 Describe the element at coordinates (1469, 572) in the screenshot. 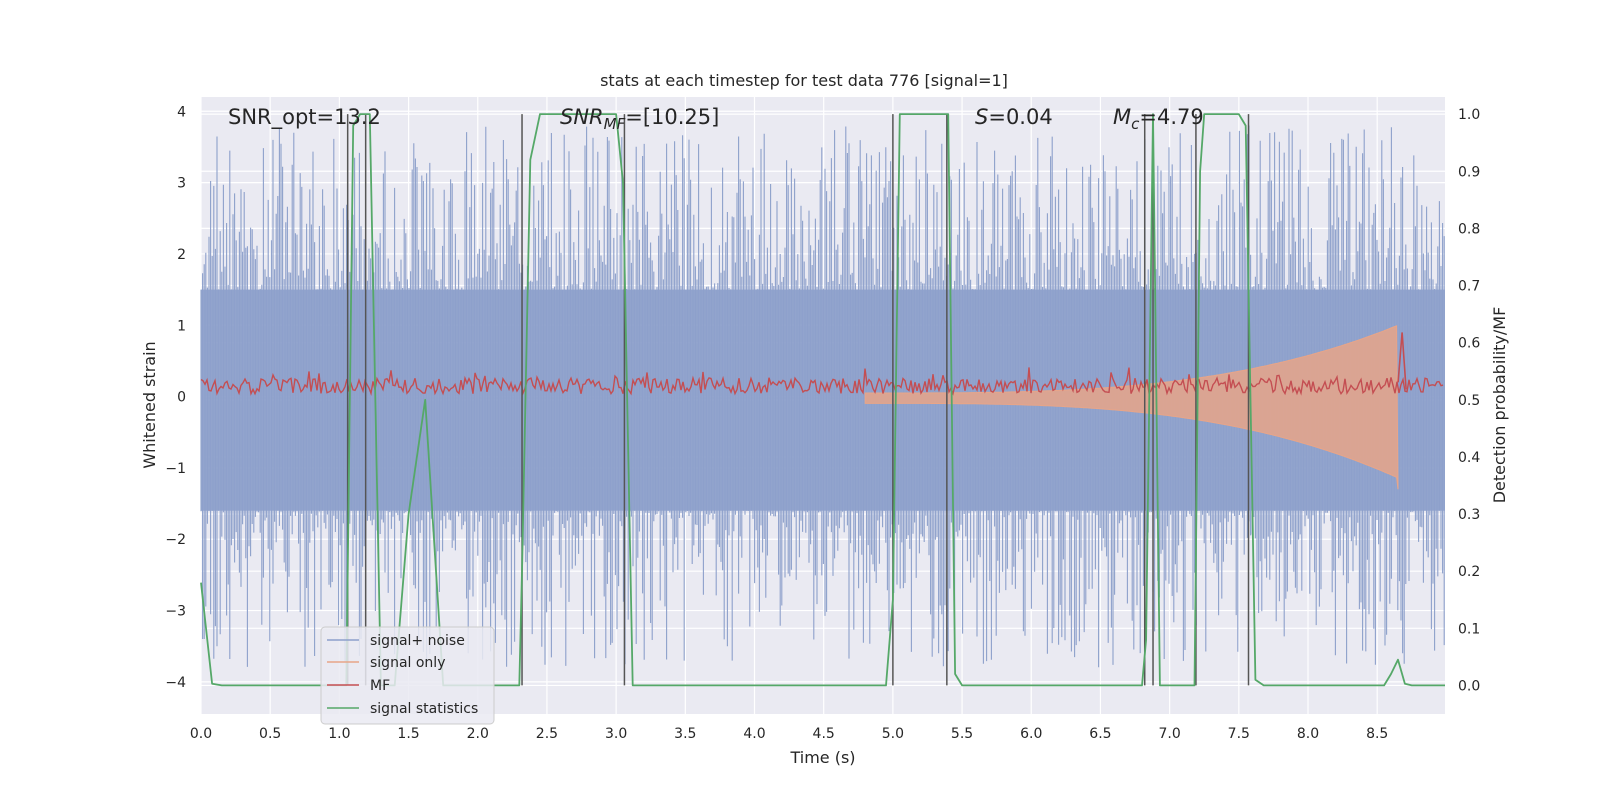

I see `y-right-tick-label-8: 0.2` at that location.